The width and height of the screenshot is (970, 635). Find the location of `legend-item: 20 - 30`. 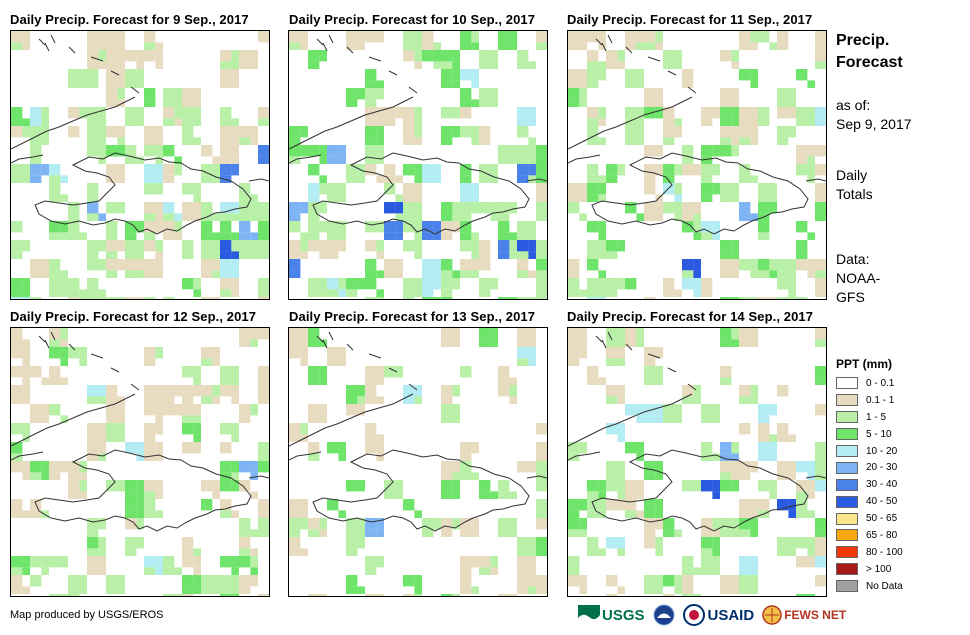

legend-item: 20 - 30 is located at coordinates (869, 467).